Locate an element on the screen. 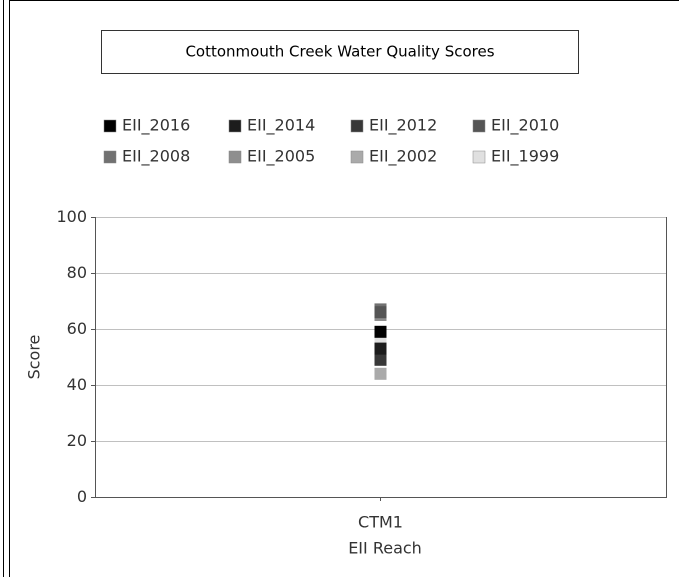 This screenshot has height=577, width=679. legend-label: EII_2005 is located at coordinates (281, 157).